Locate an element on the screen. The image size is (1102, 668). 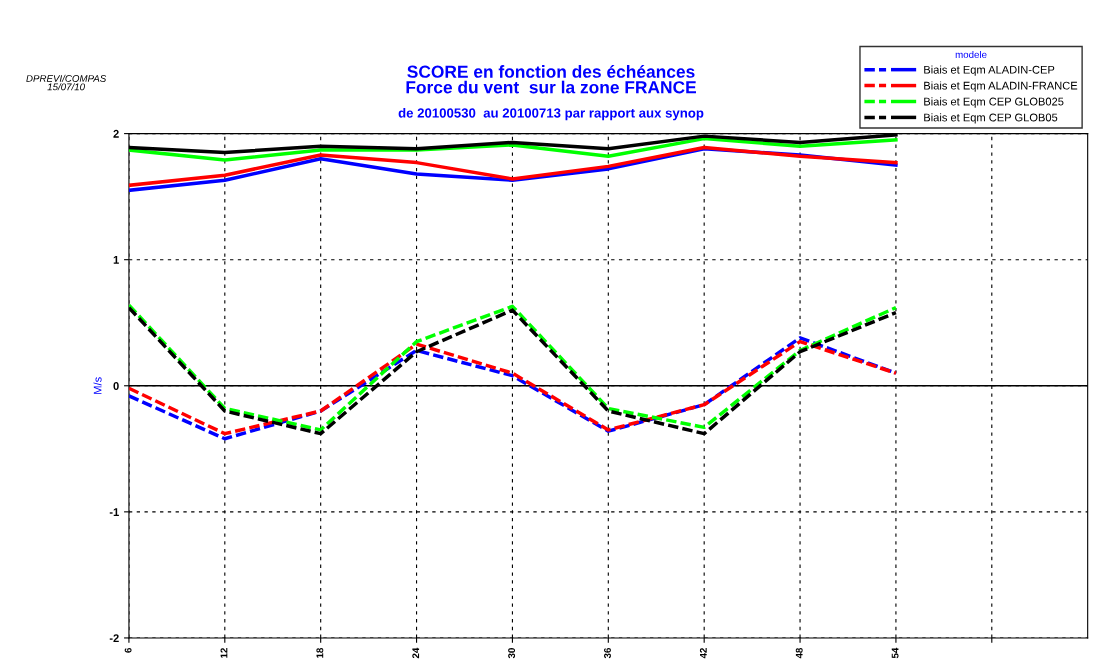
y-tick-label: 0 is located at coordinates (116, 386).